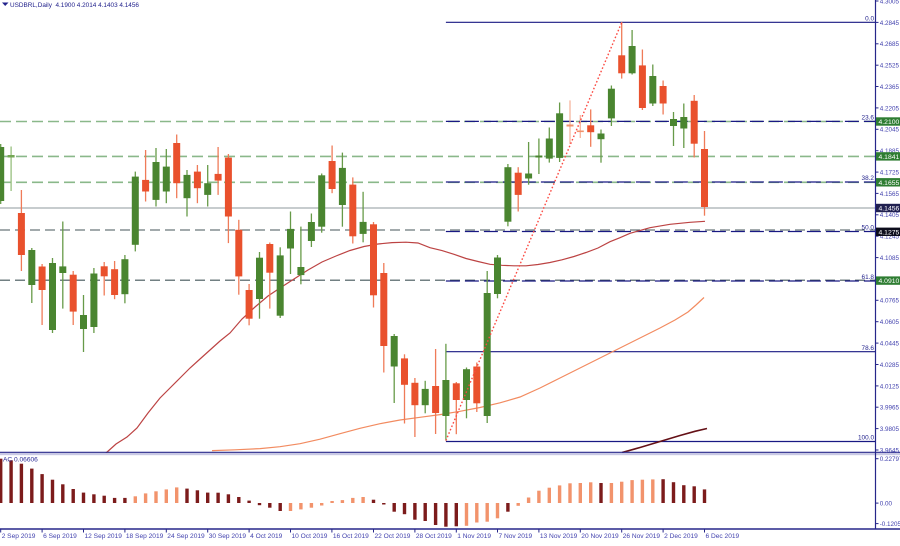 The width and height of the screenshot is (900, 546). Describe the element at coordinates (890, 524) in the screenshot. I see `svg-text: -0.12058` at that location.